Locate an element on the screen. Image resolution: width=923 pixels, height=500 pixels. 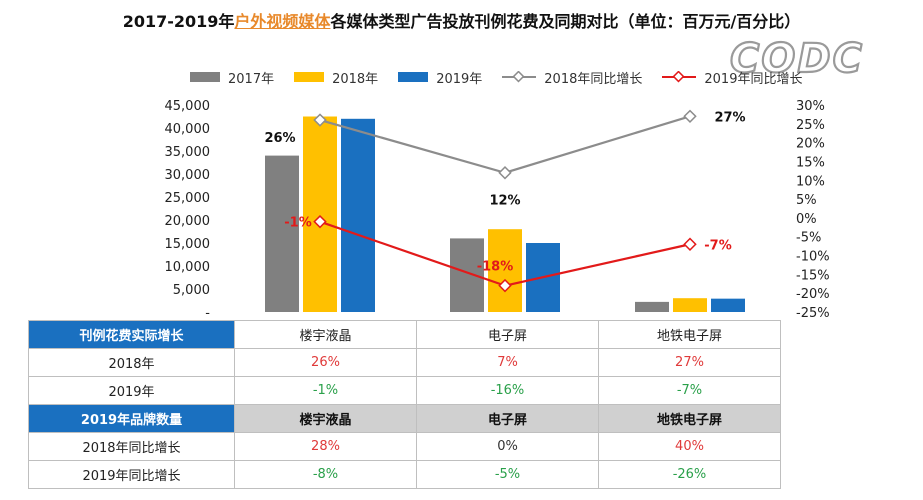
y-tick-label-left: 25,000 is located at coordinates (188, 198).